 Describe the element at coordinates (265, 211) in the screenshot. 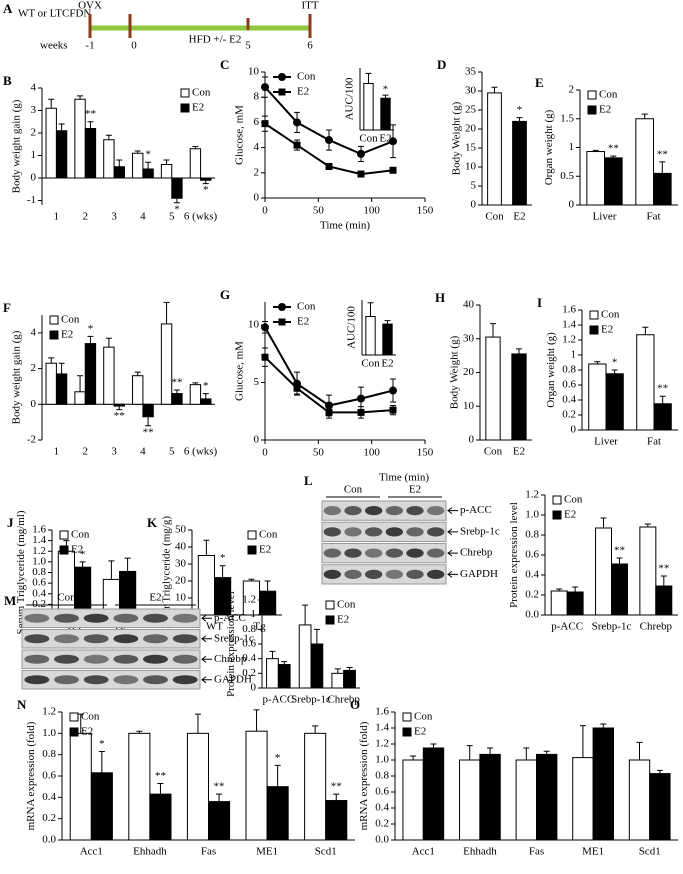

I see `x-tick-label: 0` at that location.